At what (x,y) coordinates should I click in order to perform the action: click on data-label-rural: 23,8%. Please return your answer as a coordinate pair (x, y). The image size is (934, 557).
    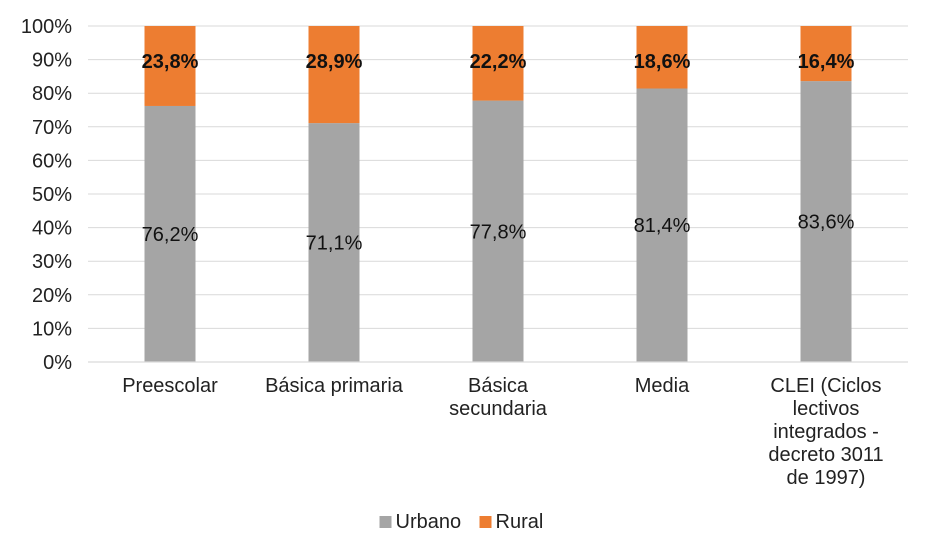
    Looking at the image, I should click on (170, 62).